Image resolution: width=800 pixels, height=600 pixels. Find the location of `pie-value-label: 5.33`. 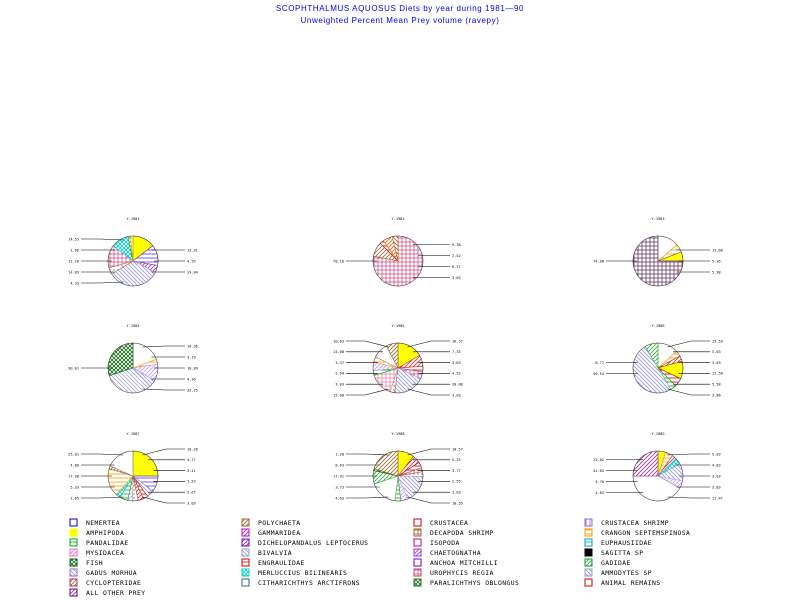

pie-value-label: 5.33 is located at coordinates (456, 460).